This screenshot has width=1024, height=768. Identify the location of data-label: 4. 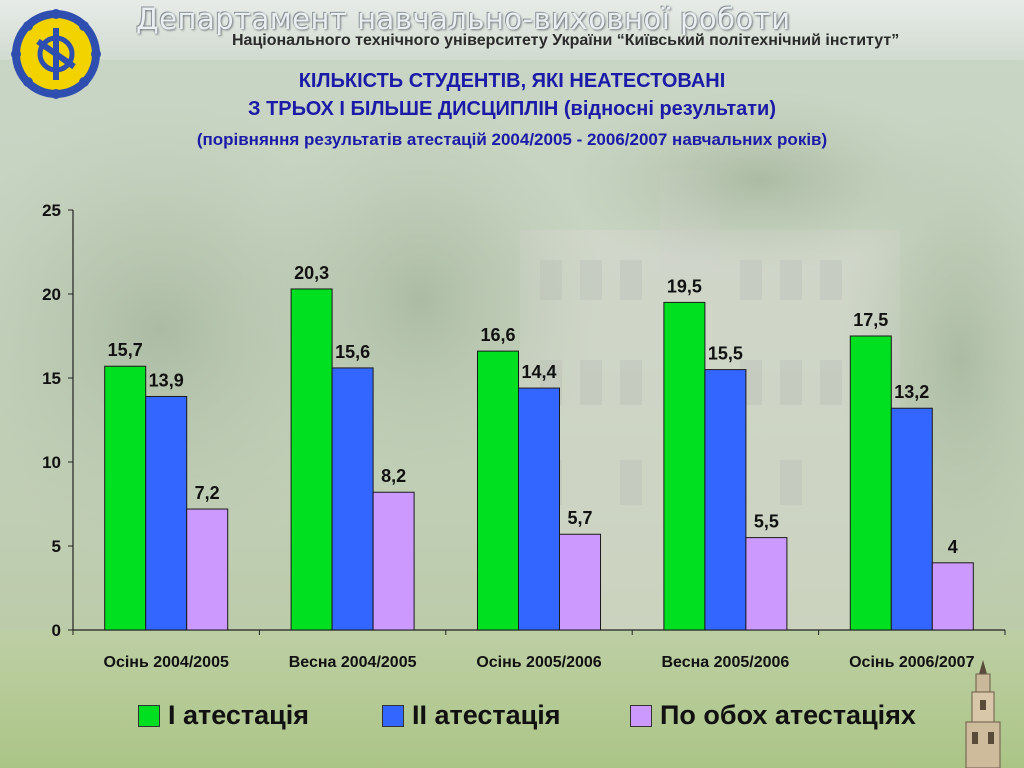
(953, 547).